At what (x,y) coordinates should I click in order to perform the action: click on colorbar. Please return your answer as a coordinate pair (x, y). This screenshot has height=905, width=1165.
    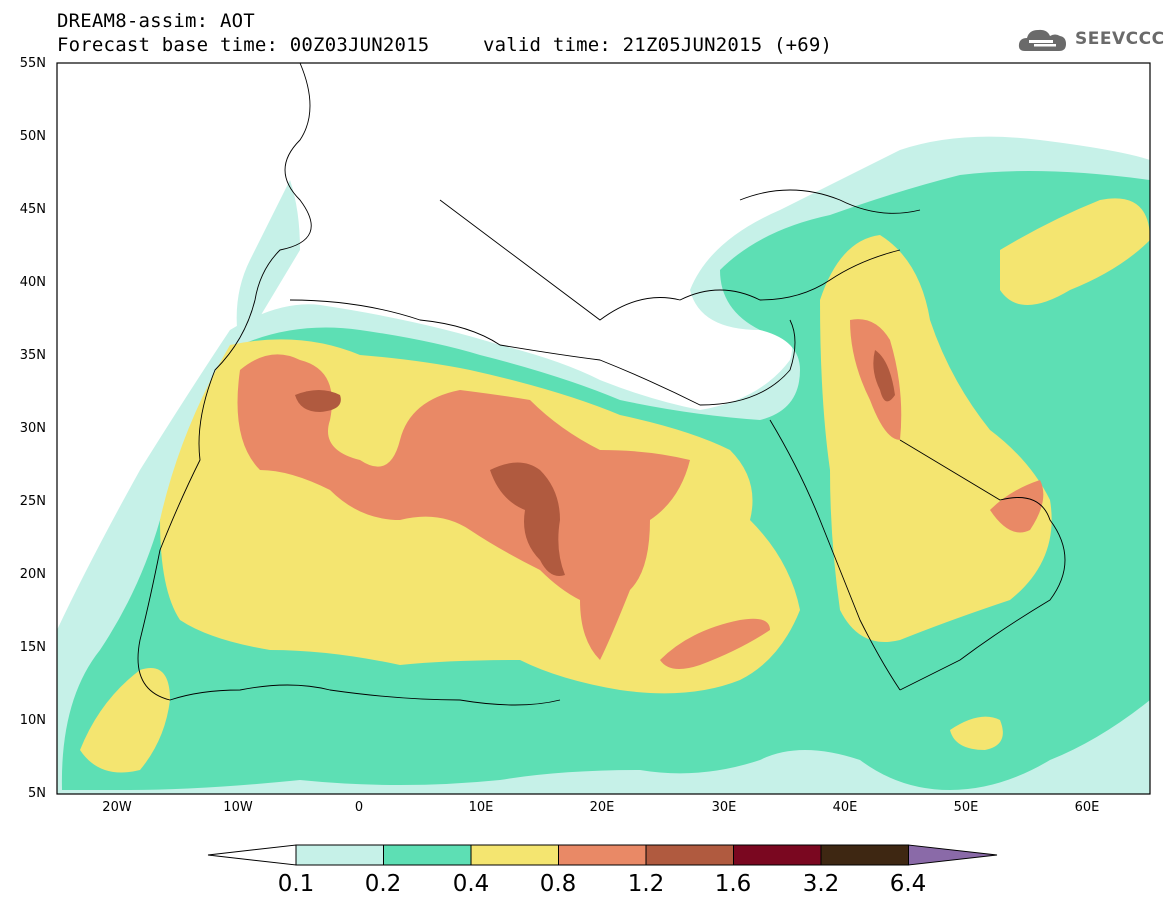
    Looking at the image, I should click on (602, 855).